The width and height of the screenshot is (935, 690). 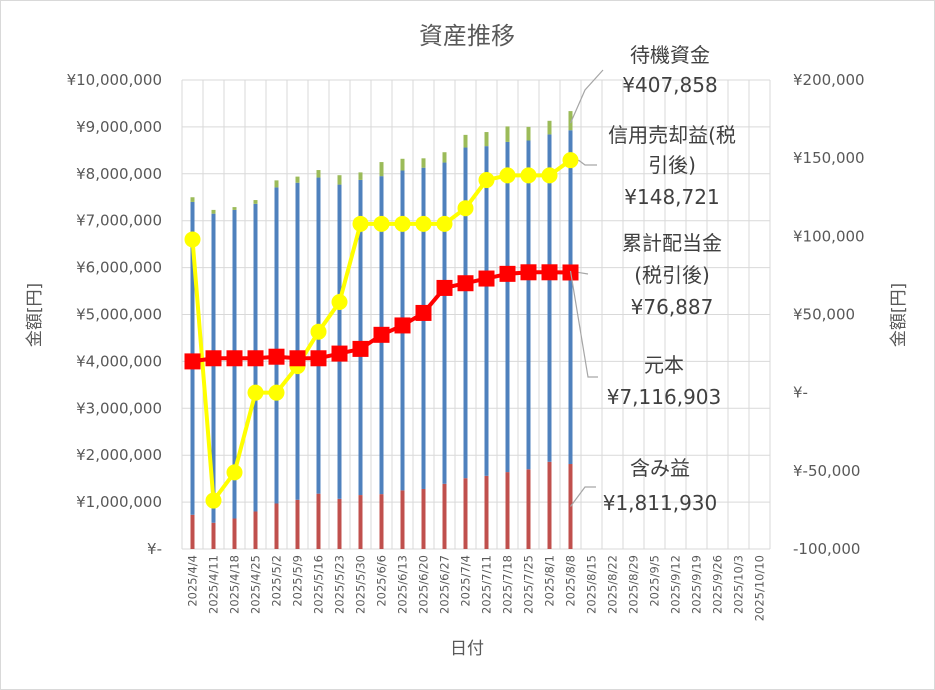 What do you see at coordinates (824, 315) in the screenshot?
I see `y-right-tick-label: ¥50,000` at bounding box center [824, 315].